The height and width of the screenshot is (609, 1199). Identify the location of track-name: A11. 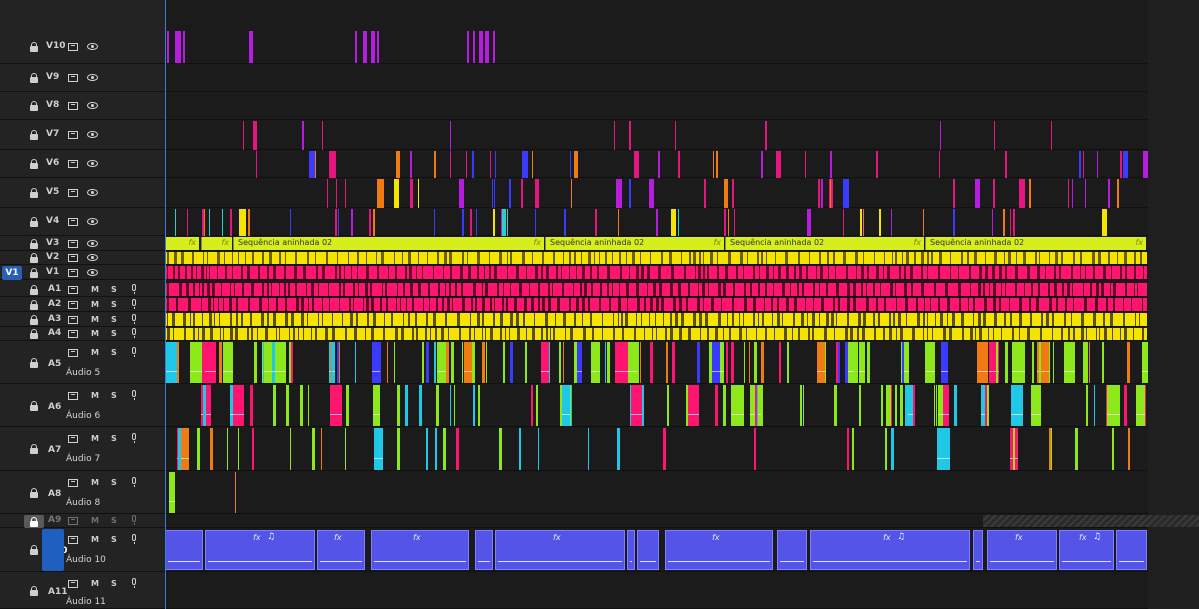
(58, 592).